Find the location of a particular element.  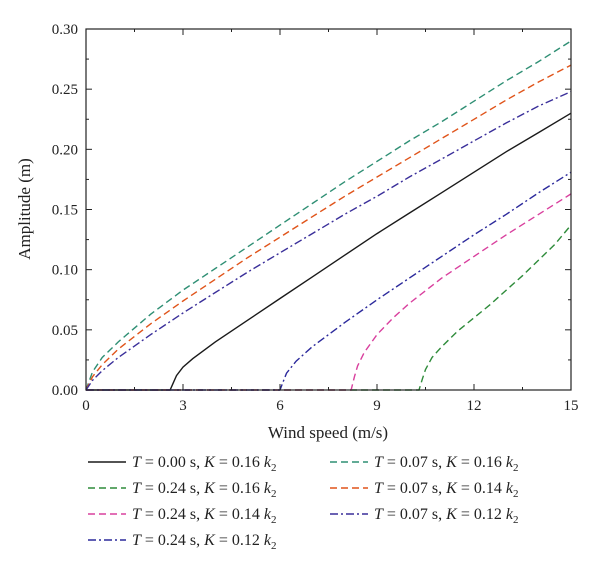

legend-entry: T = 0.00 s, K = 0.16 k2 is located at coordinates (204, 464).